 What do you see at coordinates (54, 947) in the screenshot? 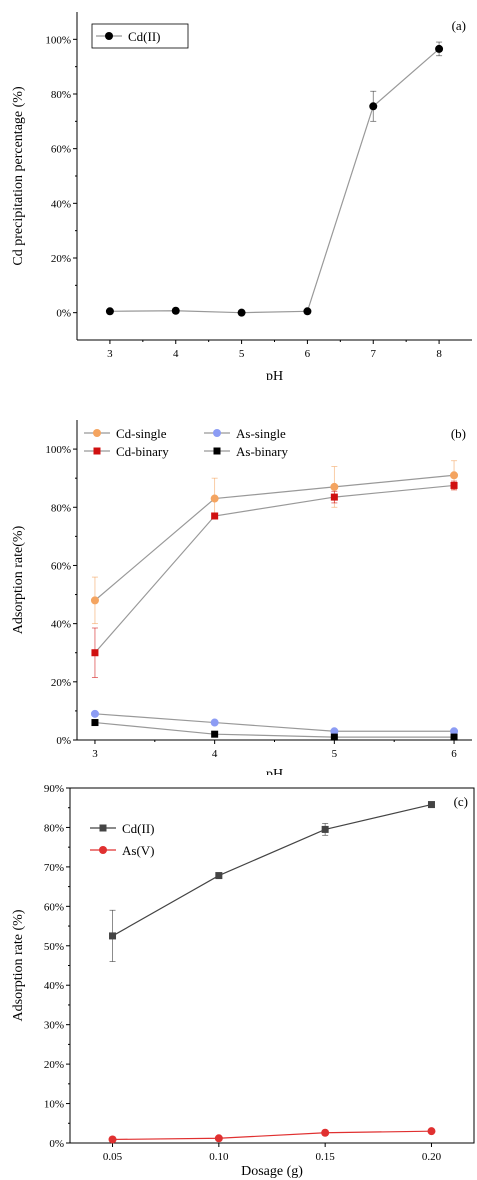
I see `y-tick-label: 50%` at bounding box center [54, 947].